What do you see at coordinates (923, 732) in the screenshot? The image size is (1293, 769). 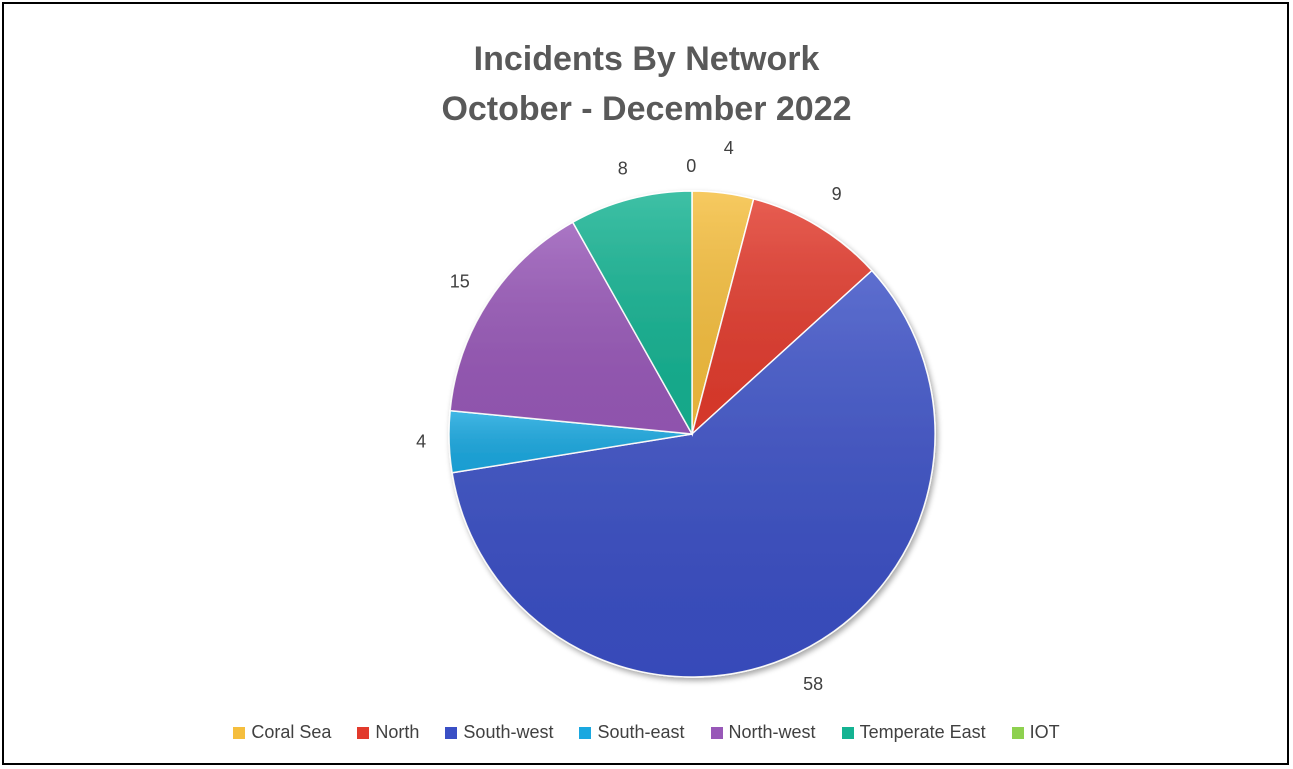 I see `legend-label-temperate-east: Temperate East` at bounding box center [923, 732].